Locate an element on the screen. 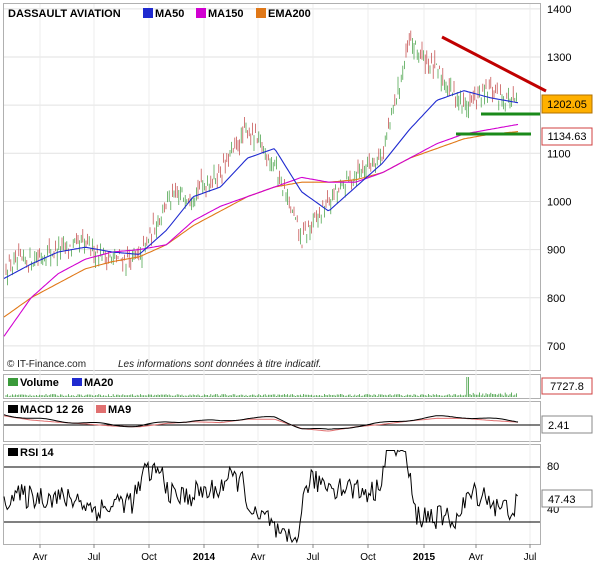 The image size is (606, 570). macd-panel-frame is located at coordinates (272, 421).